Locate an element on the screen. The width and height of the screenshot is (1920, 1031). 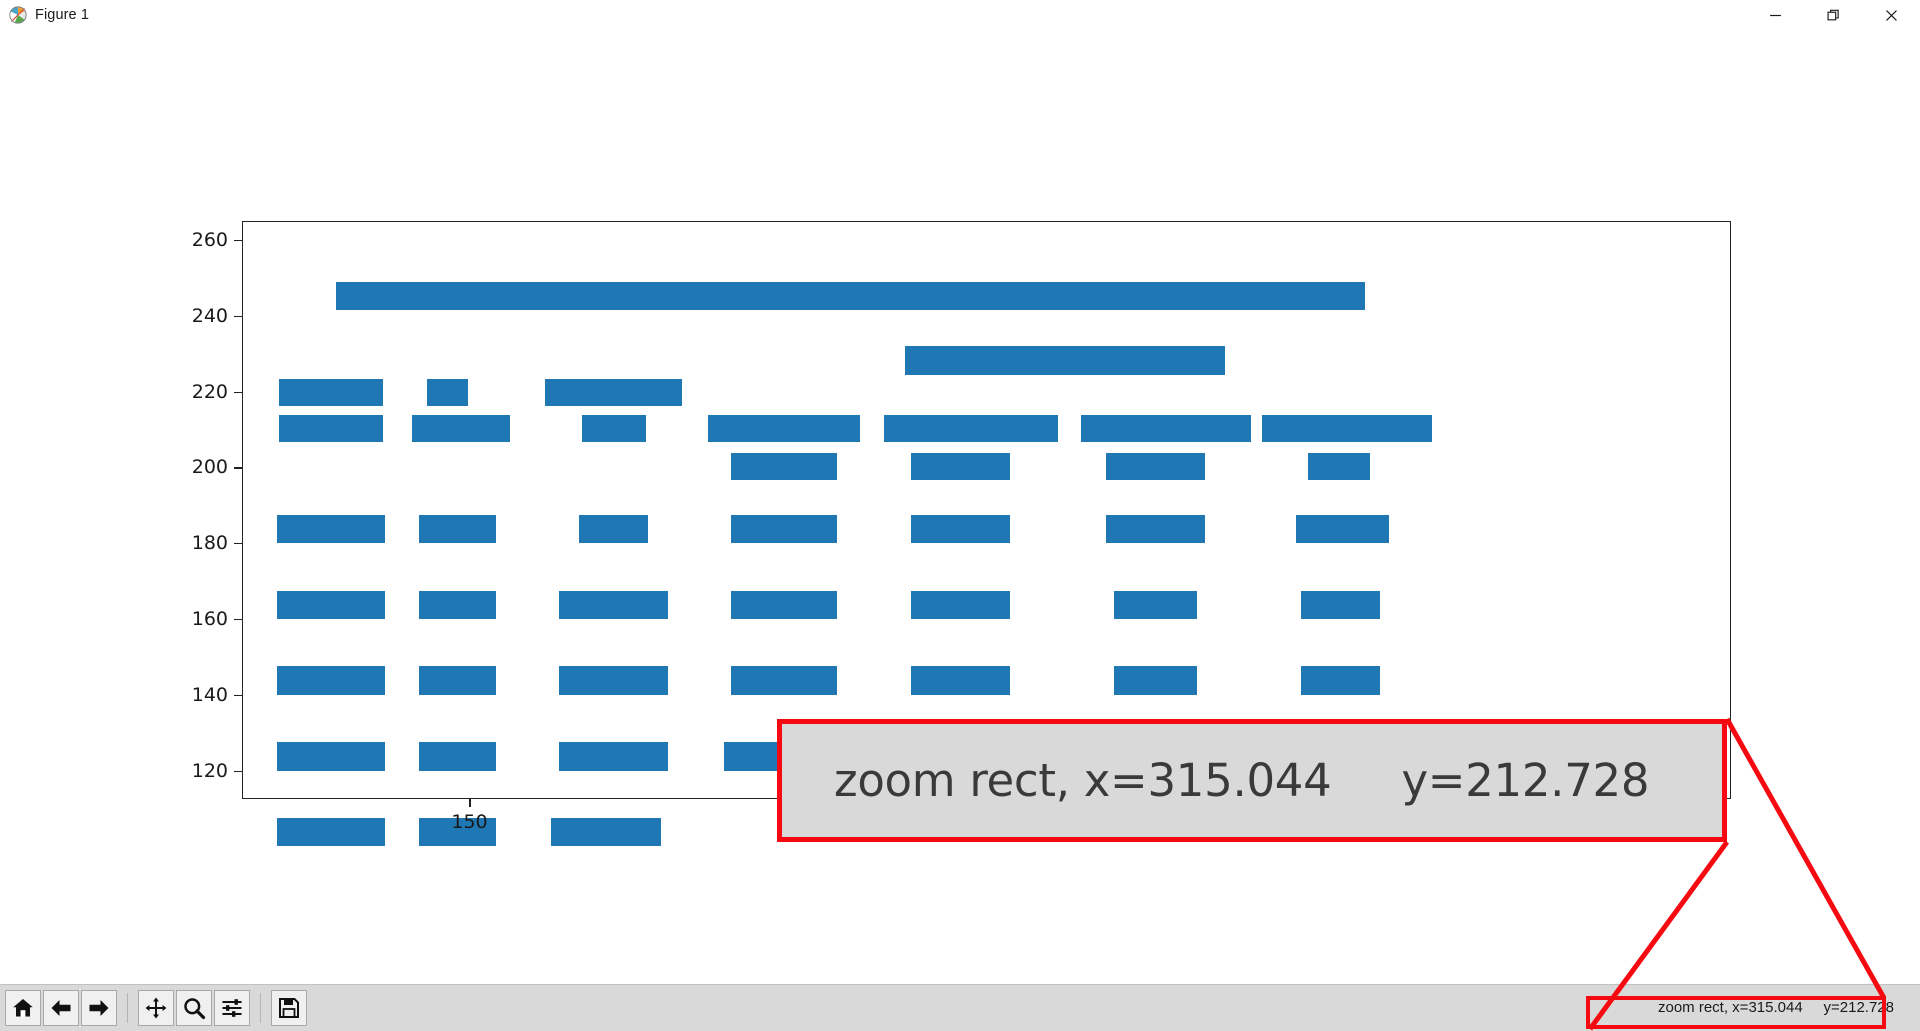
magnified-status-callout: zoom rect, x=315.044 y=212.728 is located at coordinates (1252, 780).